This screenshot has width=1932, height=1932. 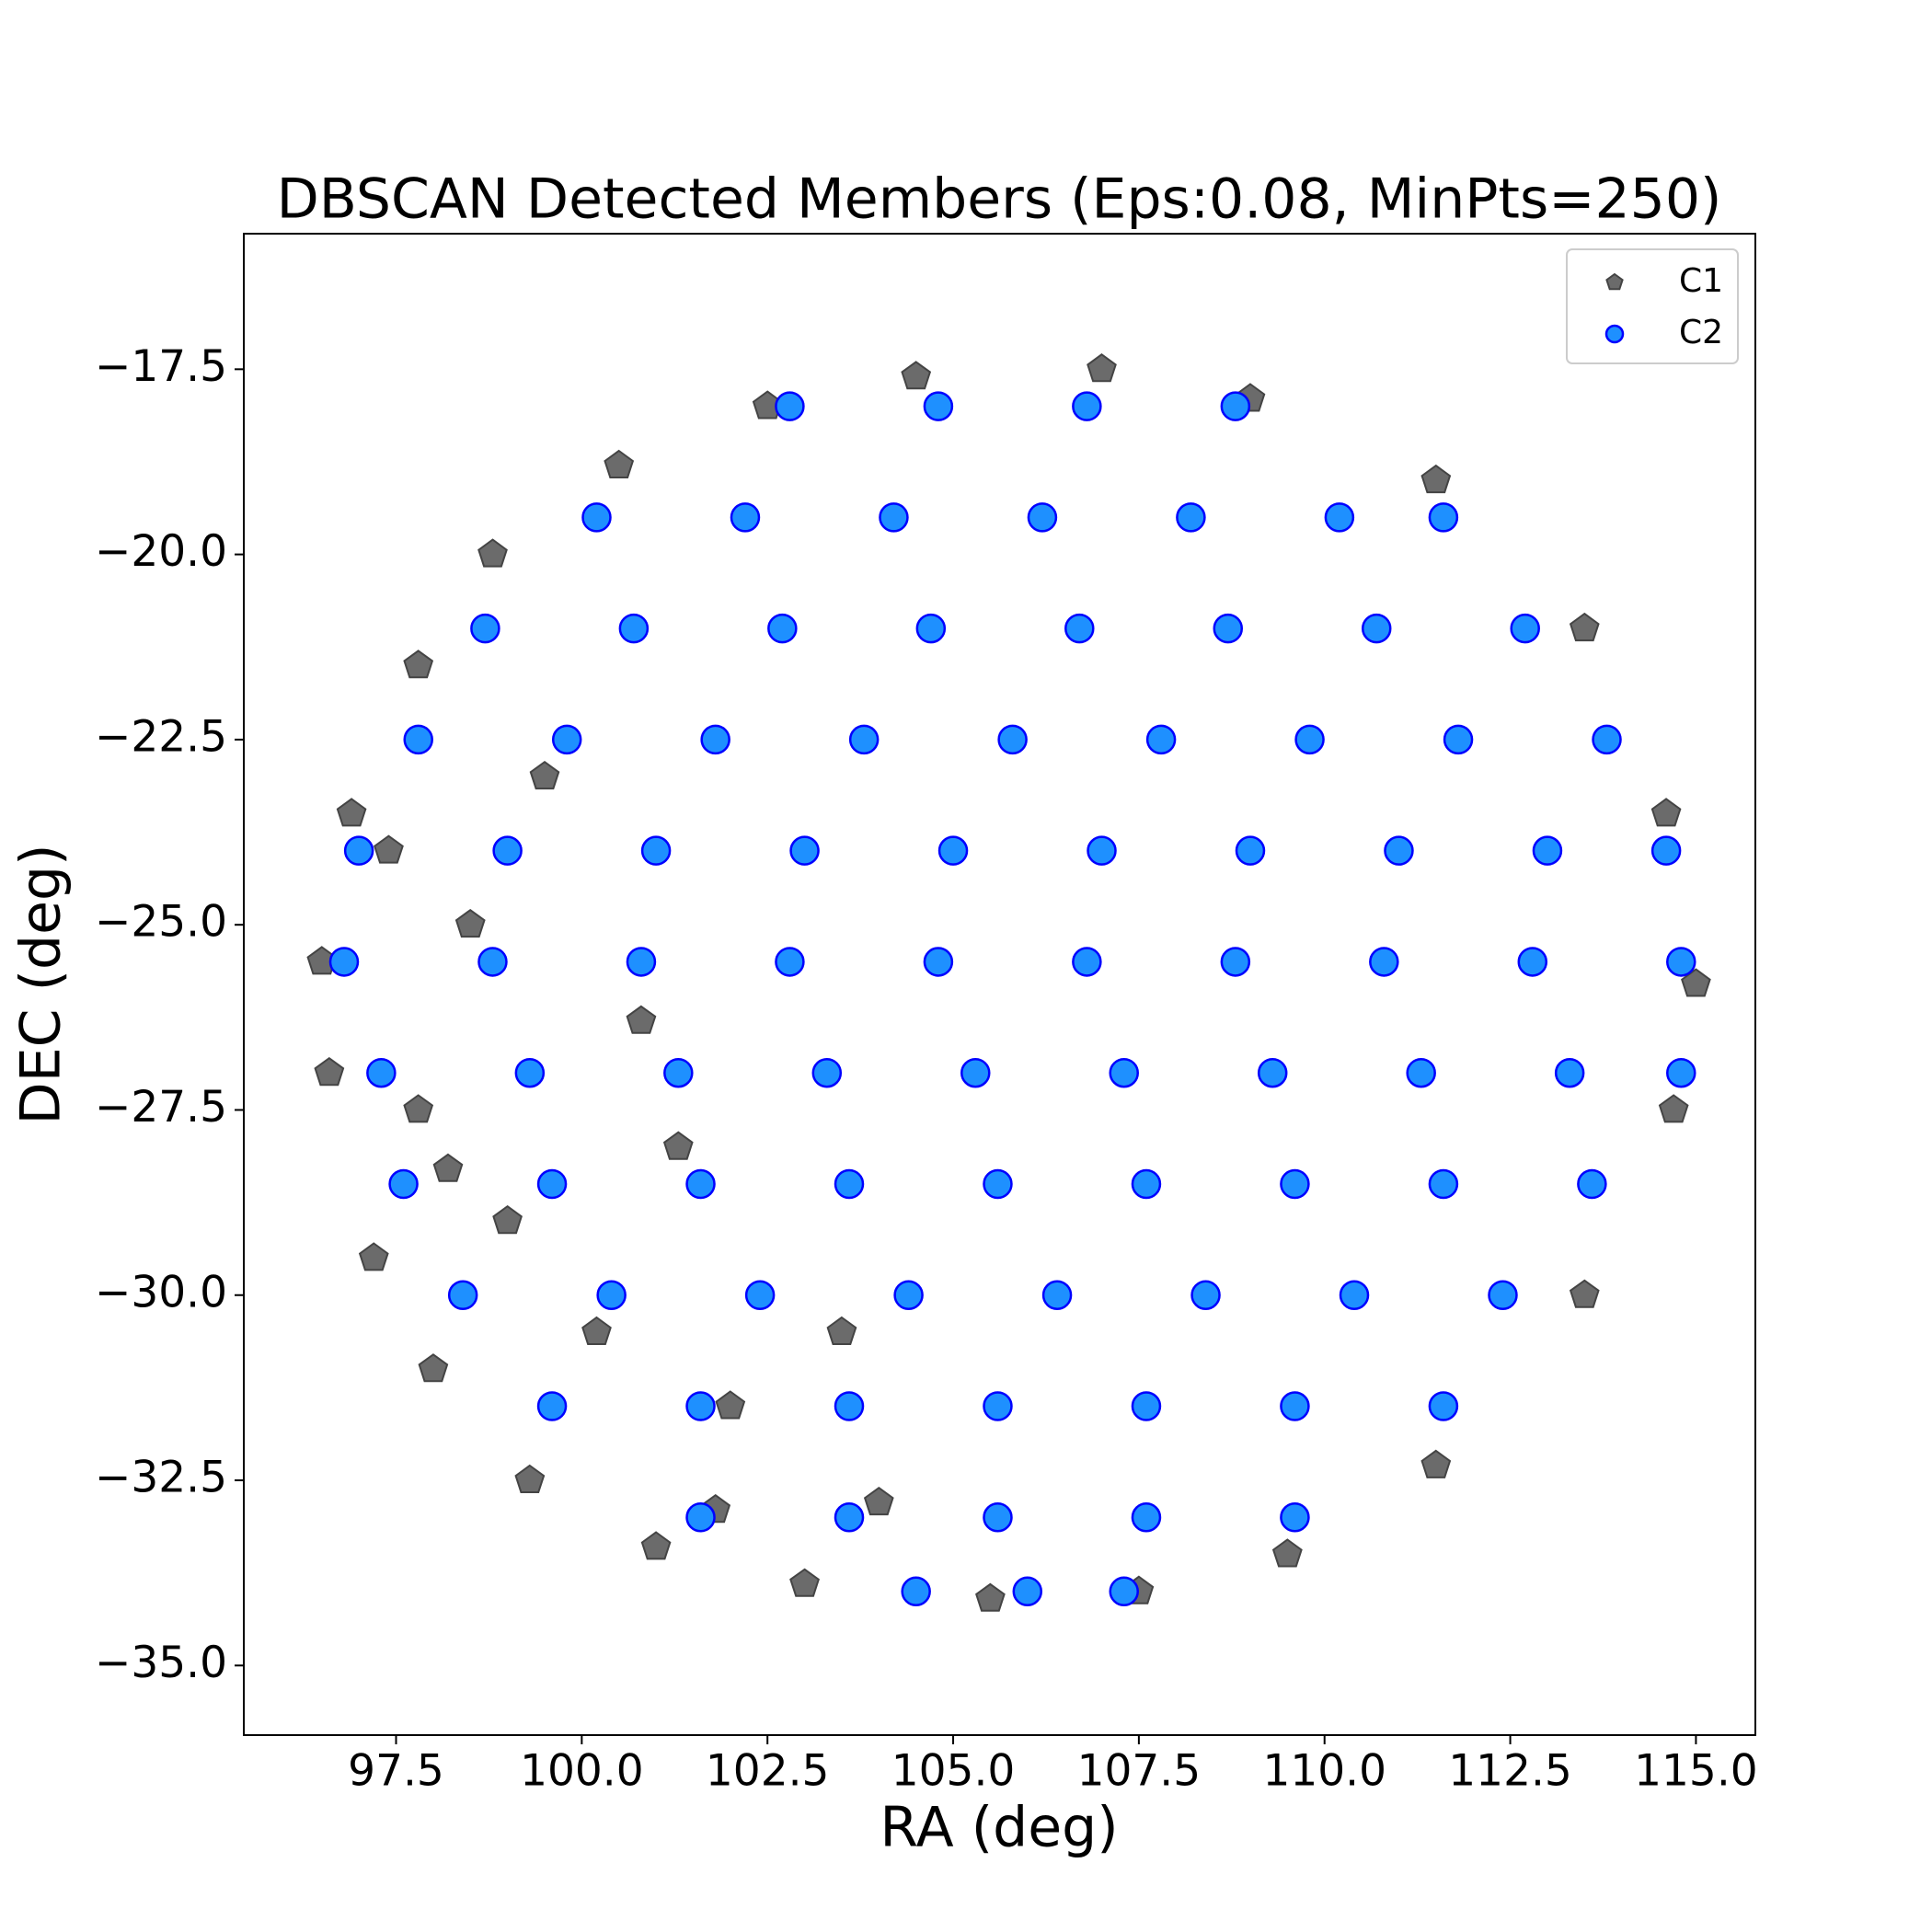 I want to click on x-axis-title: RA (deg), so click(x=999, y=1828).